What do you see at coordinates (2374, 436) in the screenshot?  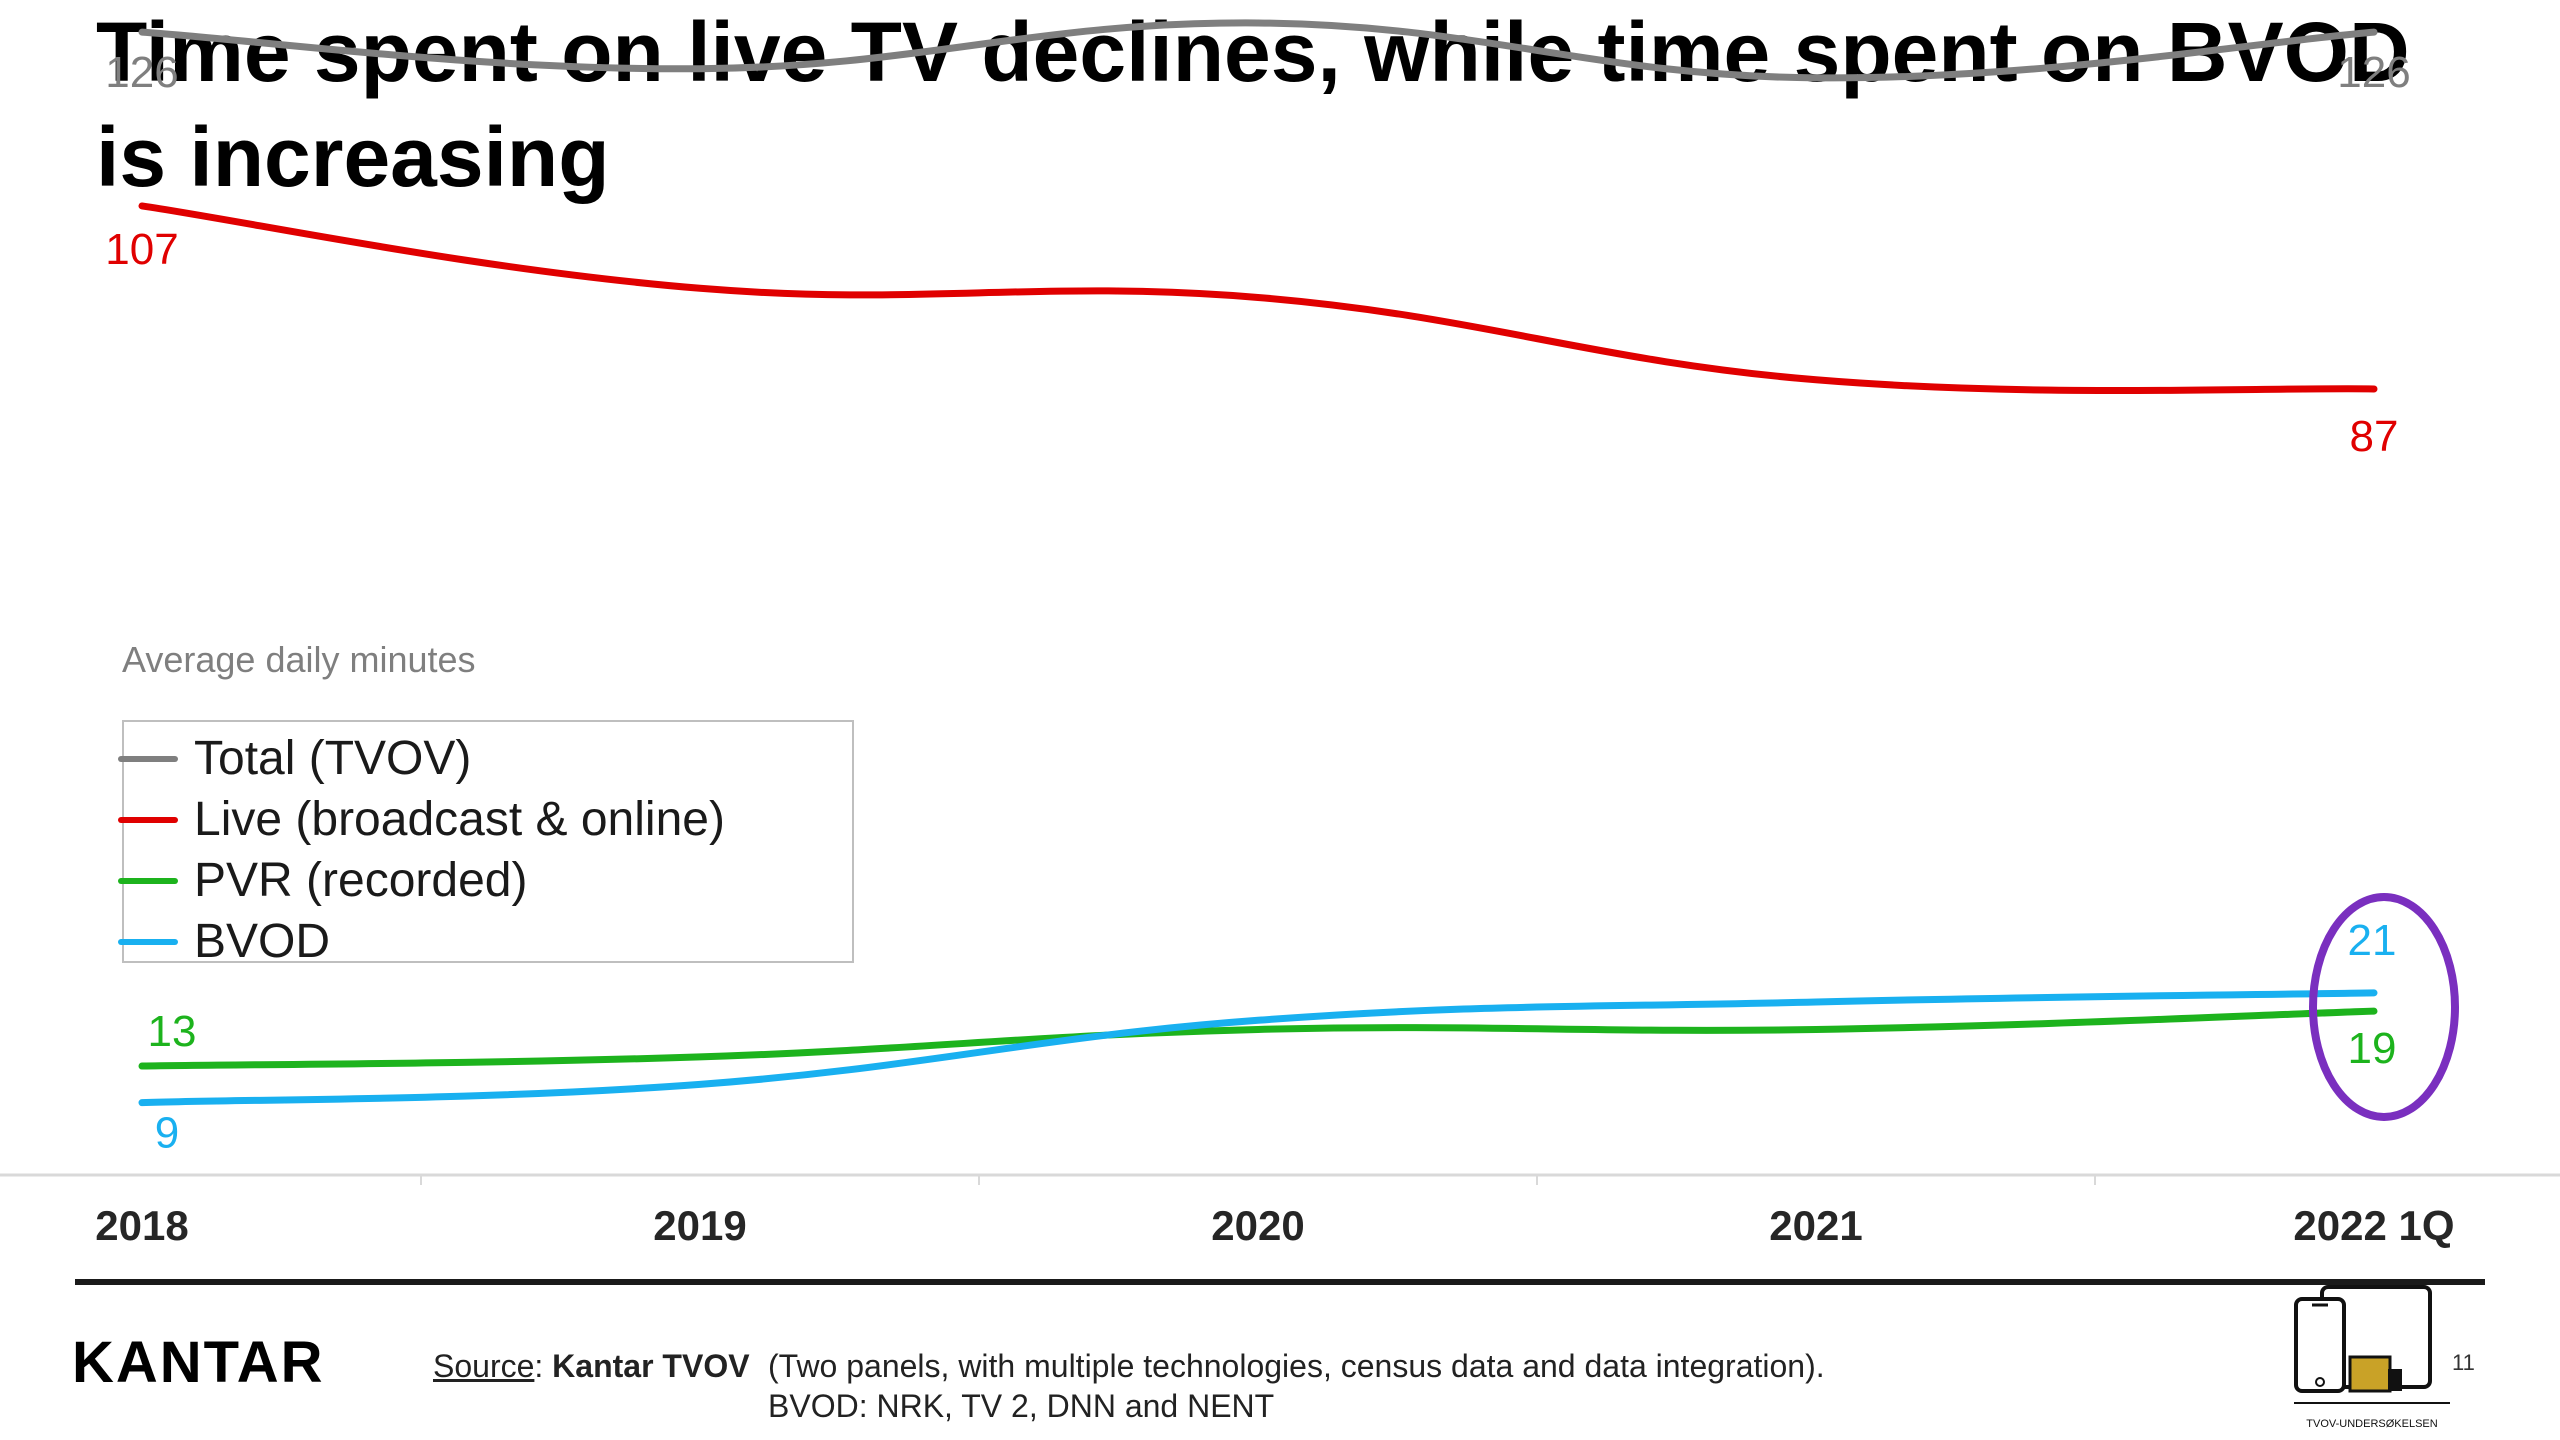 I see `data-label-live: 87` at bounding box center [2374, 436].